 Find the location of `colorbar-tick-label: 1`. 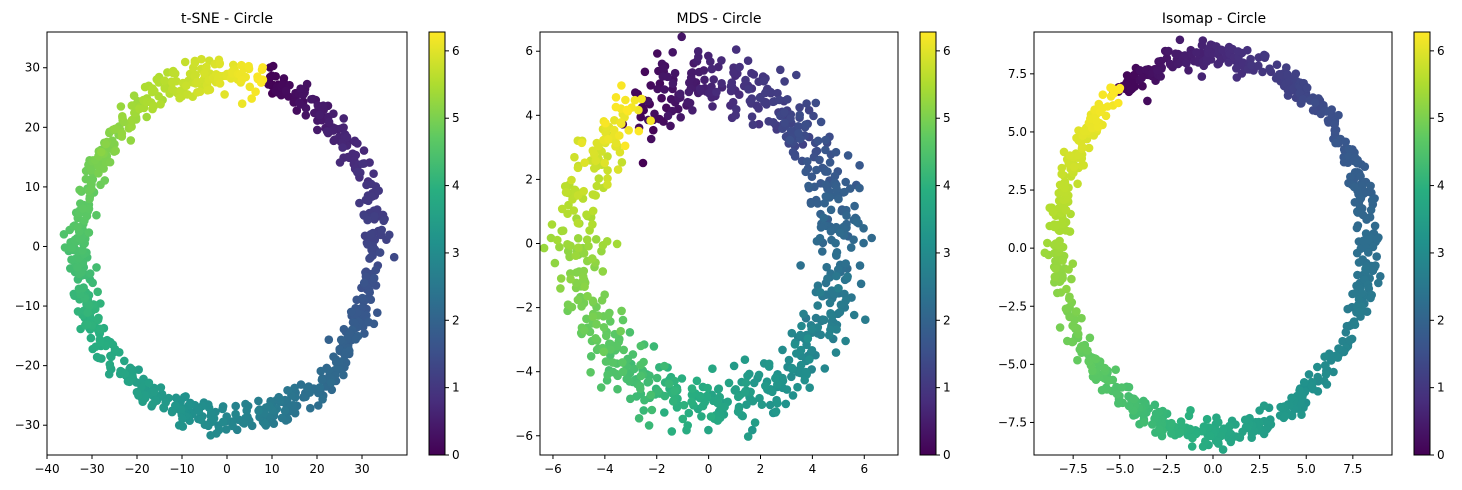

colorbar-tick-label: 1 is located at coordinates (947, 388).